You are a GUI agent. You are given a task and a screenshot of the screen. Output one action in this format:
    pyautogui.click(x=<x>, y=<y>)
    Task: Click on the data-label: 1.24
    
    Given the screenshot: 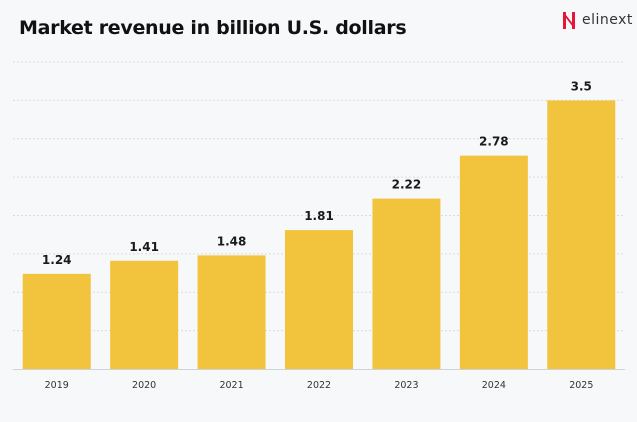 What is the action you would take?
    pyautogui.click(x=57, y=260)
    